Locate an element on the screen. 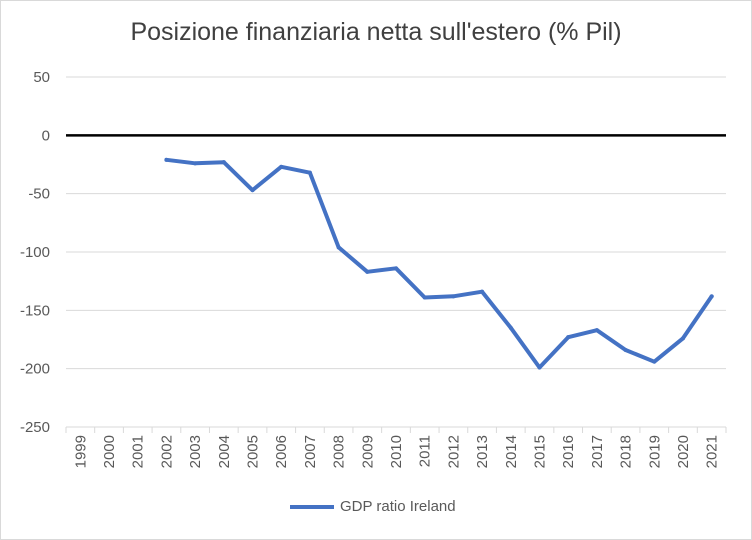  x-tick-label: 2002 is located at coordinates (166, 451).